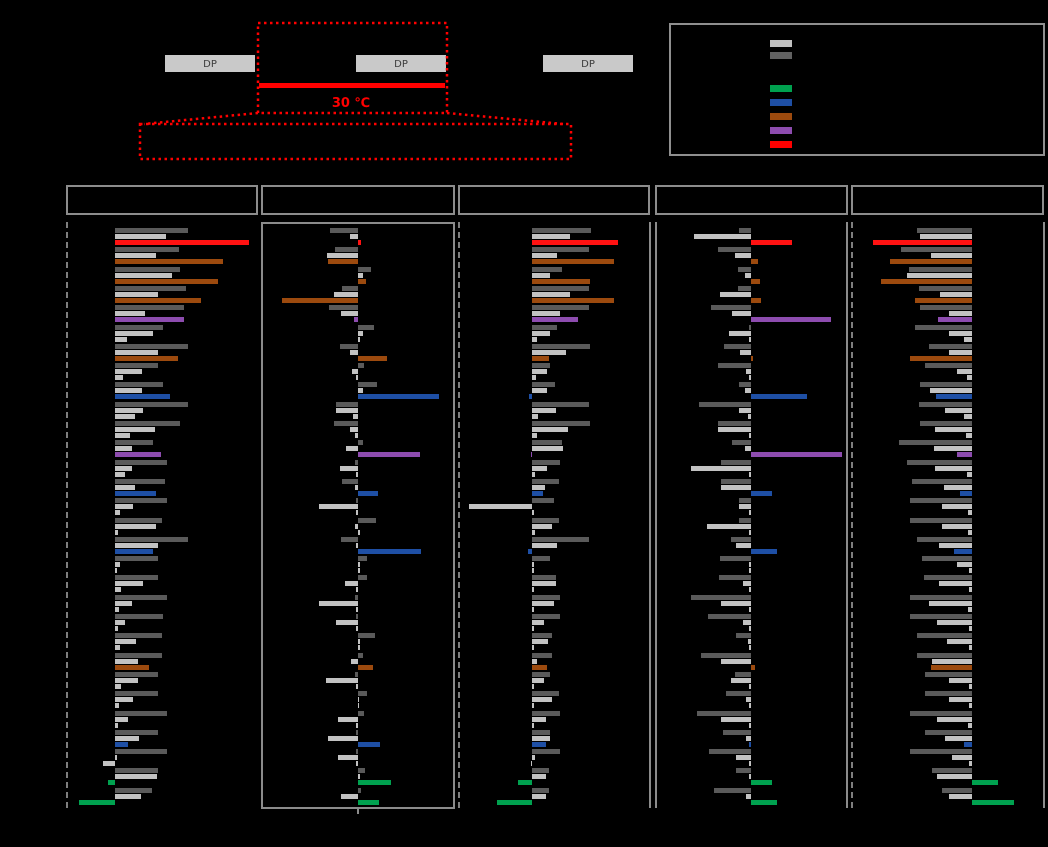 The width and height of the screenshot is (1048, 847). What do you see at coordinates (355, 416) in the screenshot?
I see `bar-panel2-group10-gray` at bounding box center [355, 416].